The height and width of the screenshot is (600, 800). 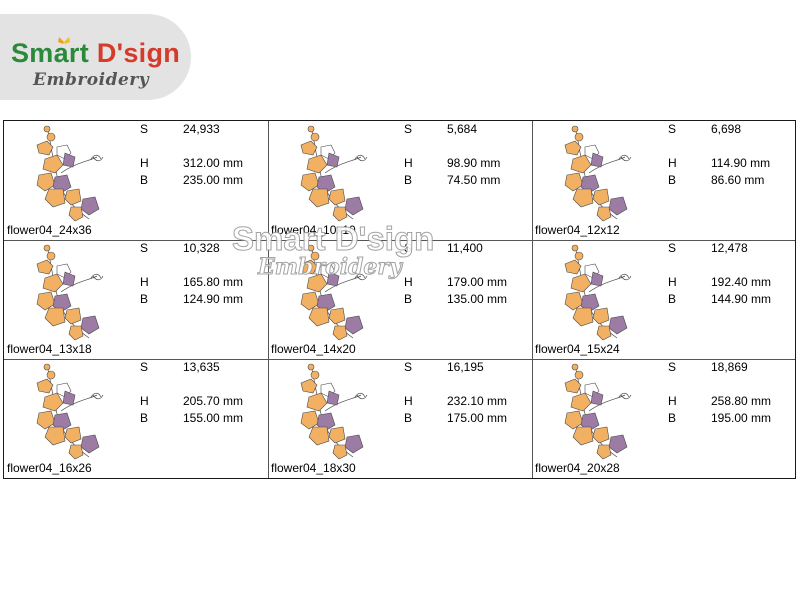 What do you see at coordinates (64, 40) in the screenshot?
I see `butterfly-icon` at bounding box center [64, 40].